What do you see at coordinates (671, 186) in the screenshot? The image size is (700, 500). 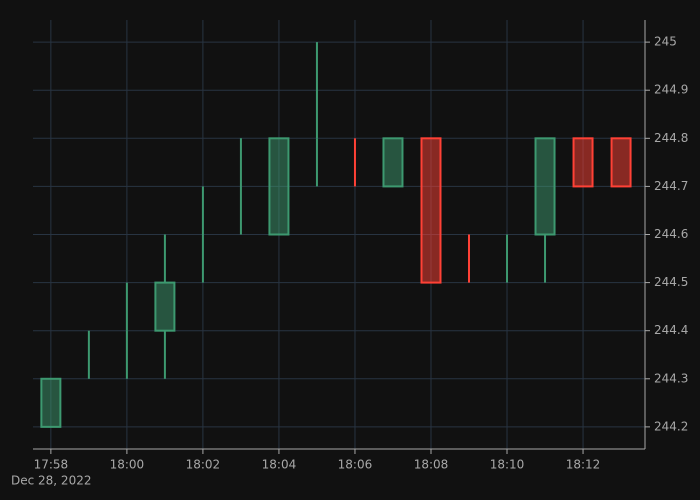 I see `y-tick-label: 244.7` at bounding box center [671, 186].